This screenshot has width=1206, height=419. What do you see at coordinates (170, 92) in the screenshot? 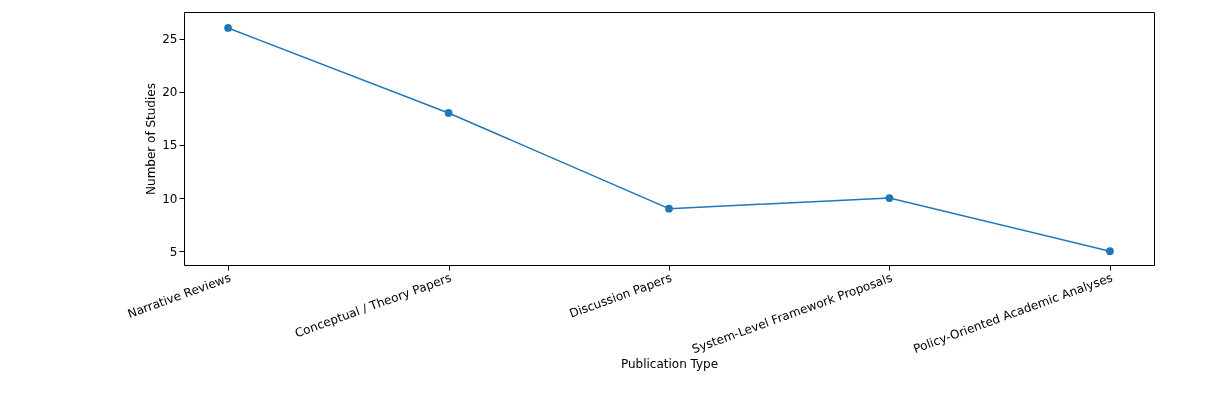
I see `y-tick-label: 20` at bounding box center [170, 92].